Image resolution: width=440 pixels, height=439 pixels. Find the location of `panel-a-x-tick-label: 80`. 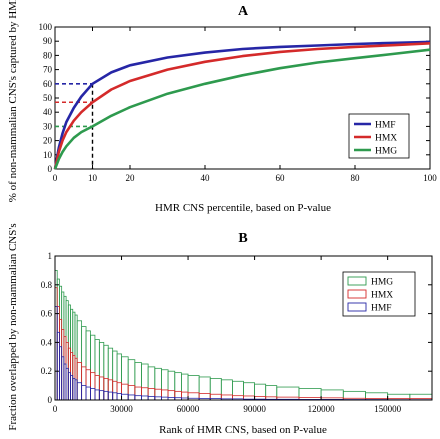

panel-a-x-tick-label: 80 is located at coordinates (356, 178).